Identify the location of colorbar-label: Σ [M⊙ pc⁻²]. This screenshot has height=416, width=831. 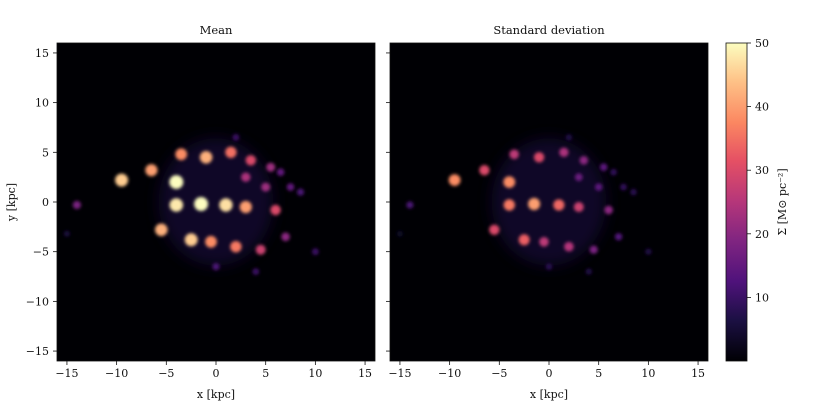
(782, 201).